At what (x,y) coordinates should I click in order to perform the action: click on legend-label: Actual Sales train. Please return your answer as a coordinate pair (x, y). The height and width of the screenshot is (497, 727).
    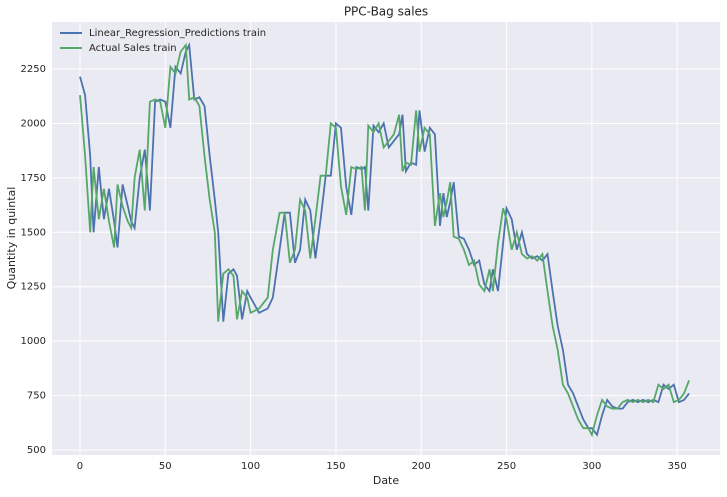
    Looking at the image, I should click on (133, 48).